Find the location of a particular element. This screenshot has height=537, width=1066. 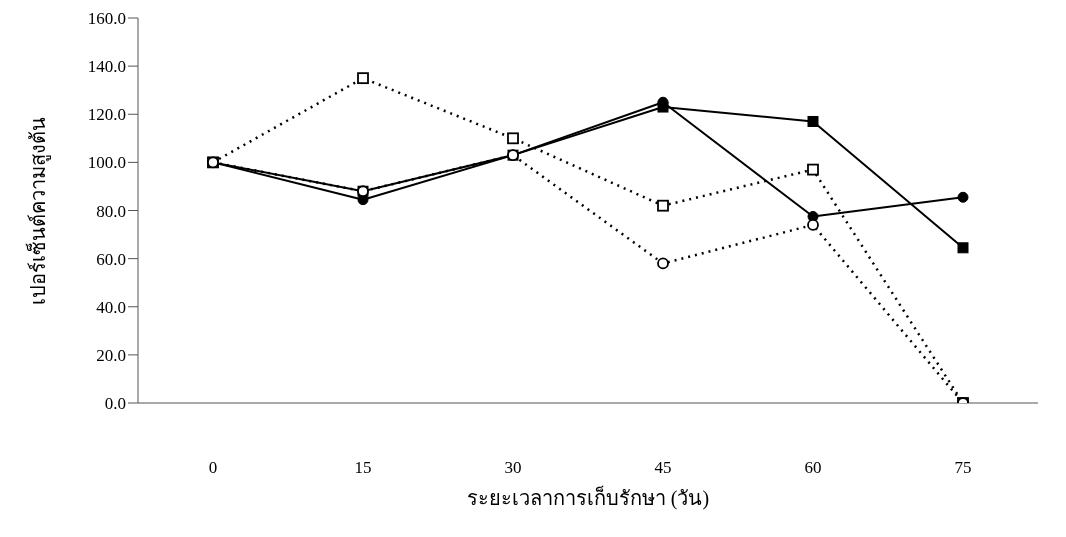

y-tick-label: 0.0 is located at coordinates (115, 404).